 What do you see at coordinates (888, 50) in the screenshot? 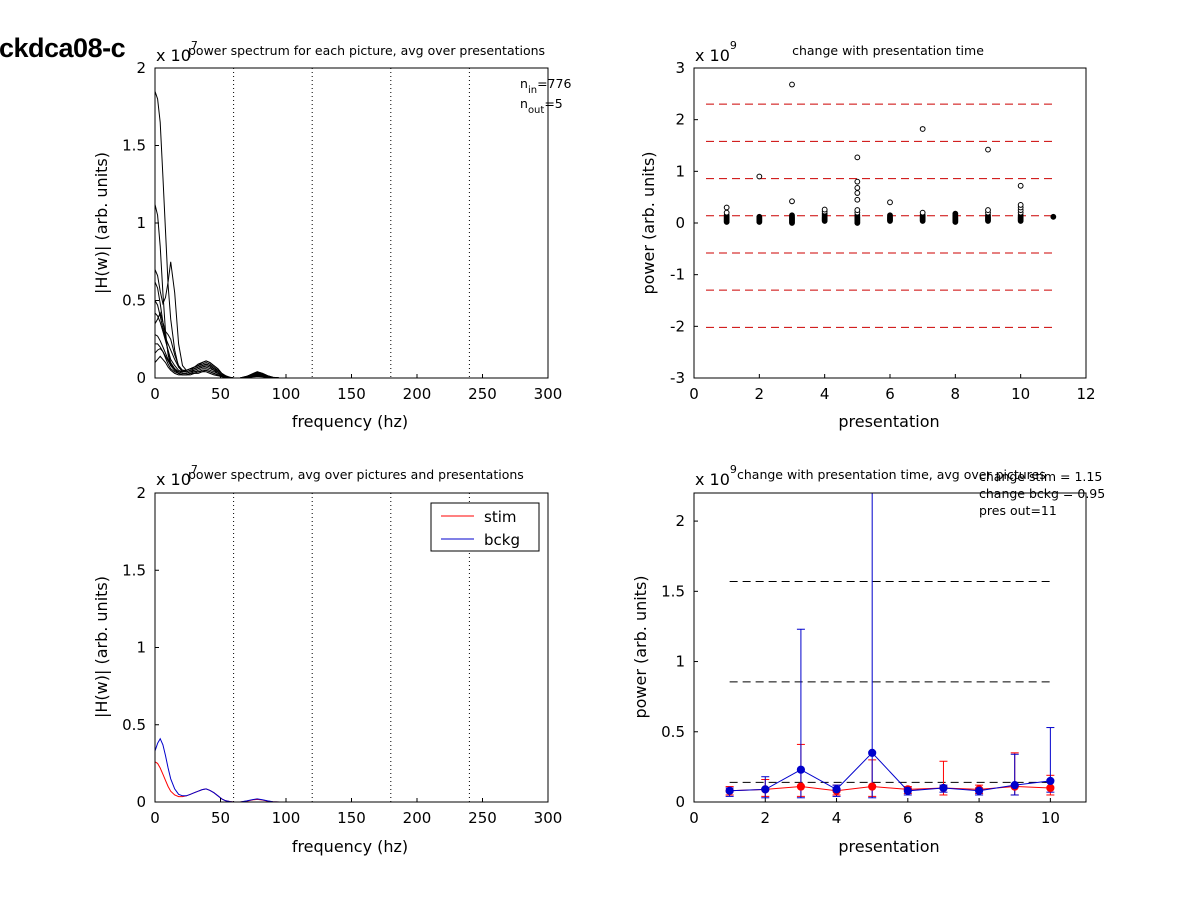
I see `chart-title: change with presentation time` at bounding box center [888, 50].